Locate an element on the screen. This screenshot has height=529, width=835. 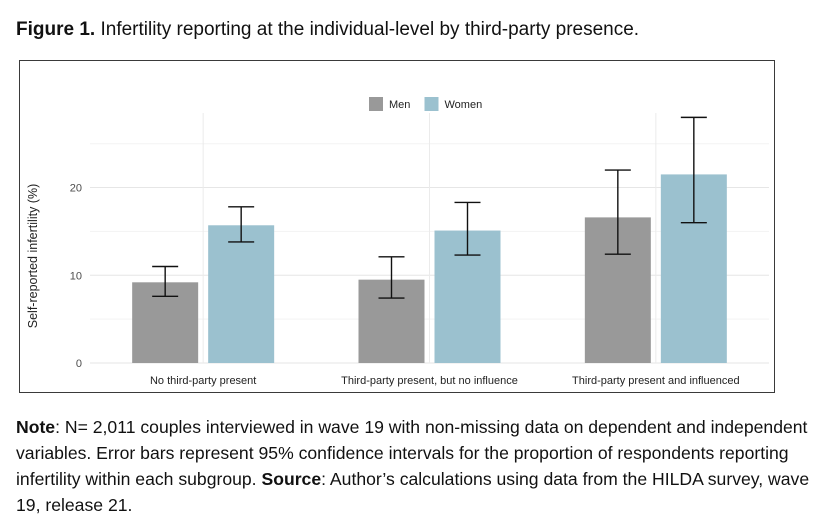
x-category-label: No third-party present is located at coordinates (203, 381).